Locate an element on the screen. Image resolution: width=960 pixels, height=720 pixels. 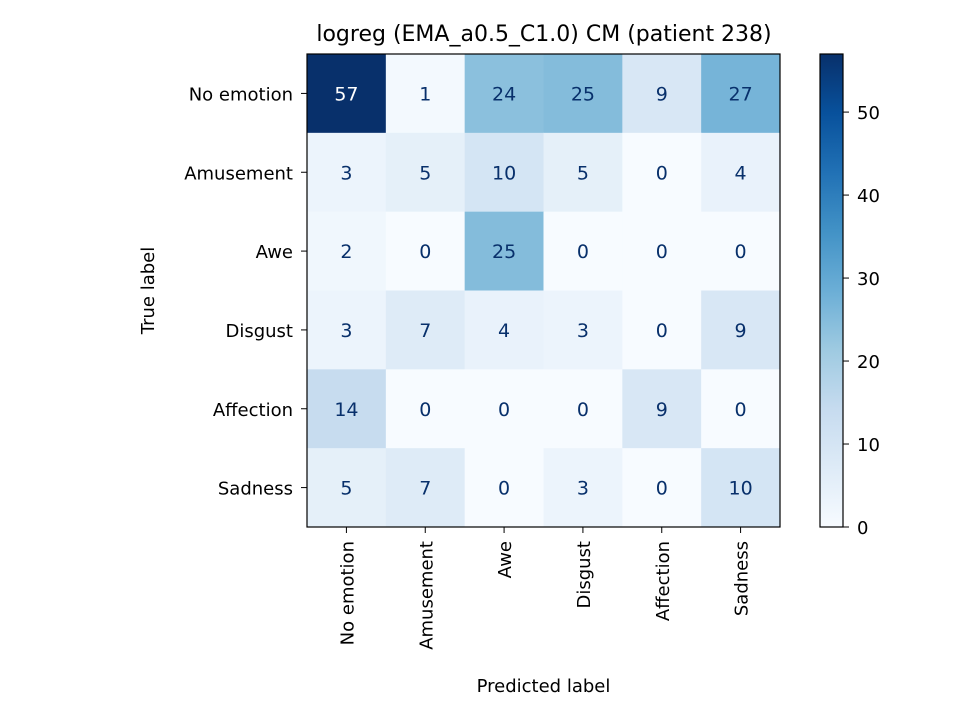
y-tick-label-sadness: Sadness is located at coordinates (255, 489).